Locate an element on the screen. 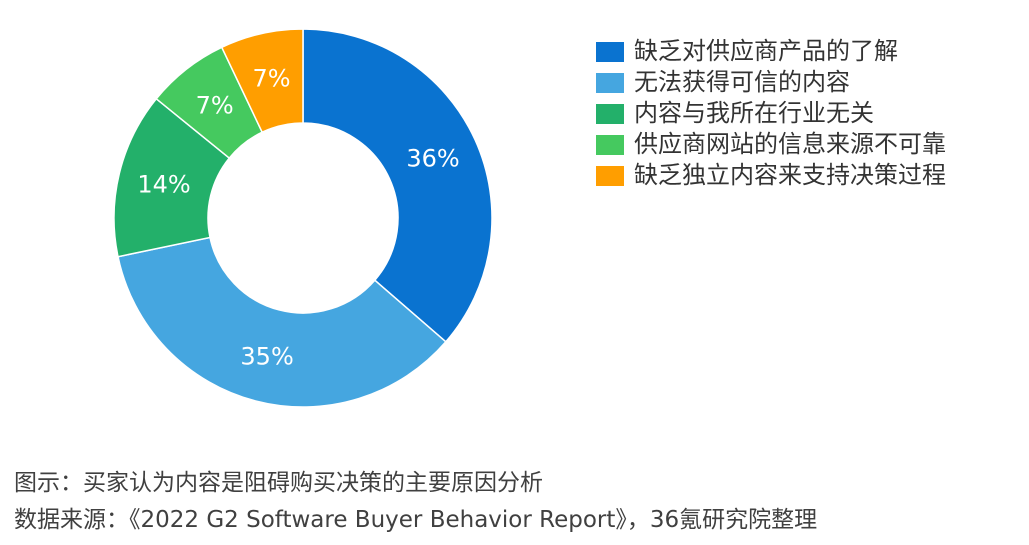 The height and width of the screenshot is (545, 1029). legend-item: 供应商网站的信息来源不可靠 is located at coordinates (771, 144).